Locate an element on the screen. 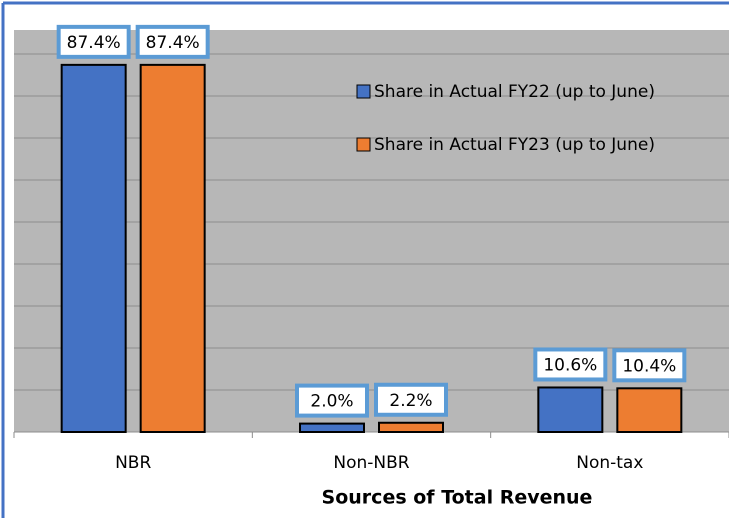 The height and width of the screenshot is (518, 729). legend-label: Share in Actual FY23 (up to June) is located at coordinates (514, 145).